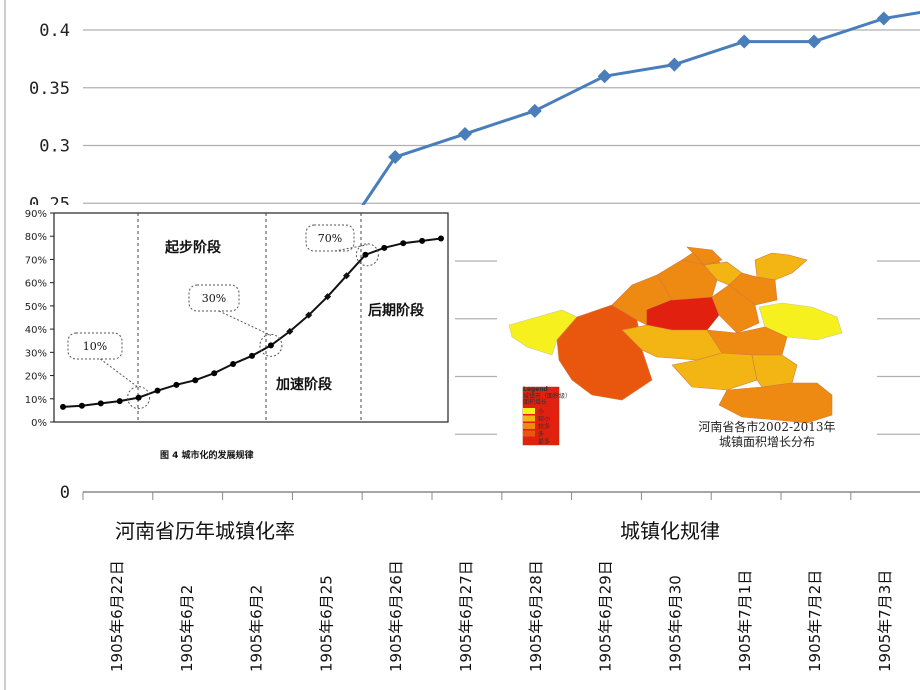 This screenshot has height=690, width=920. I want to click on y-tick-label: 70%, so click(36, 260).